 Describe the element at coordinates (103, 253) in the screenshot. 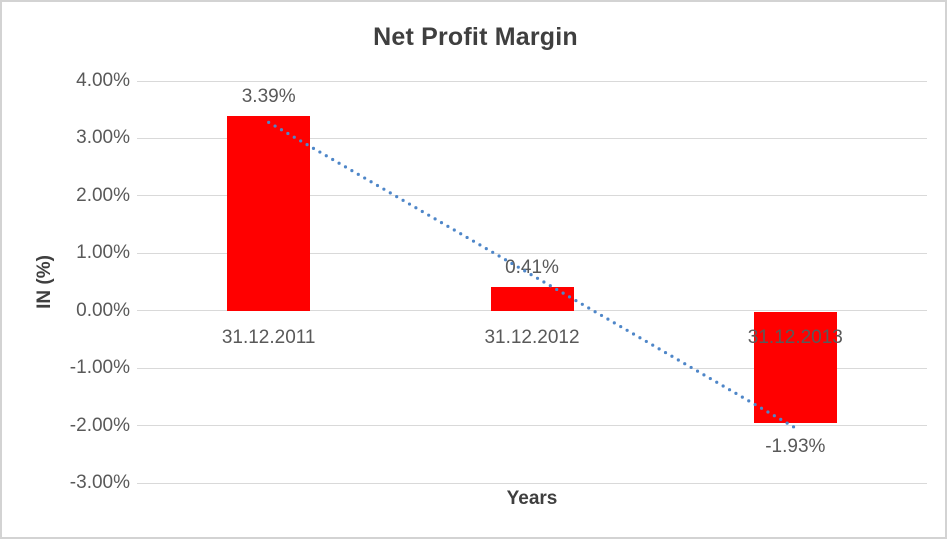

I see `y-tick-label: 1.00%` at that location.